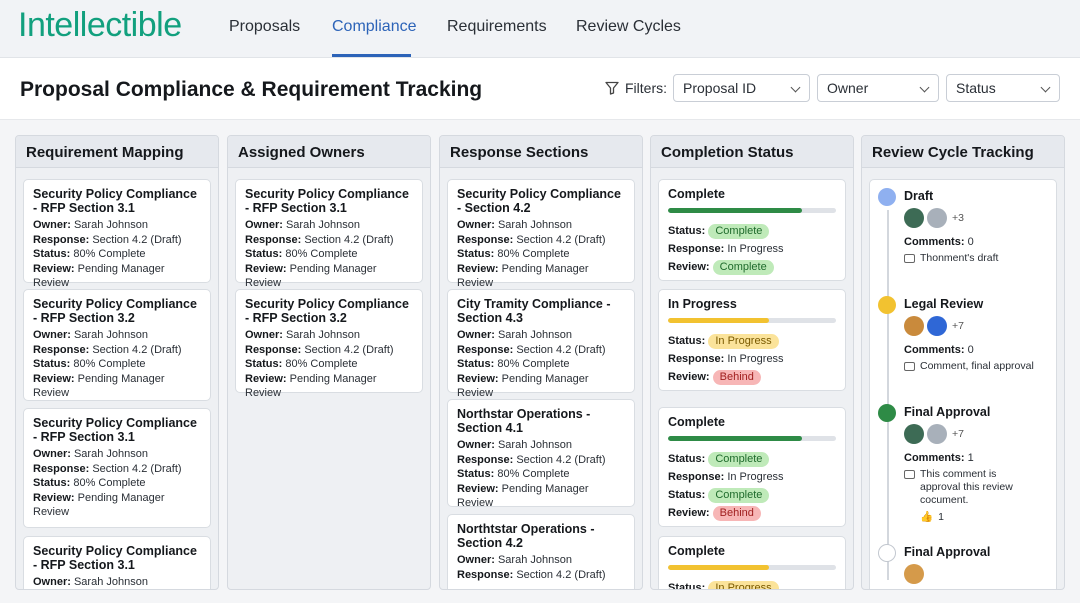  What do you see at coordinates (497, 26) in the screenshot?
I see `tab-requirements: Requirements` at bounding box center [497, 26].